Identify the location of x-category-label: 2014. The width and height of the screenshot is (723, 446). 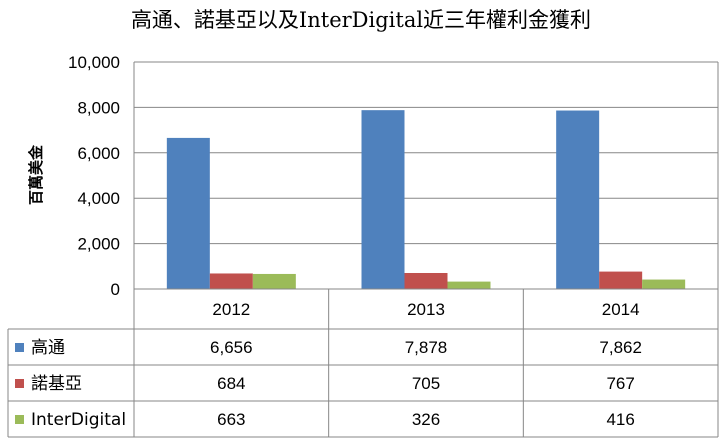
(621, 309).